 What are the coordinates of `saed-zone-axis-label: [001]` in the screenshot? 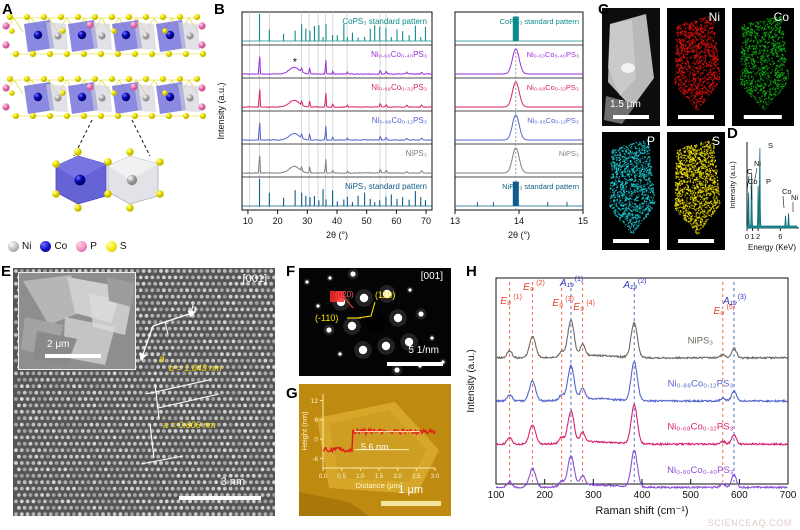 It's located at (431, 276).